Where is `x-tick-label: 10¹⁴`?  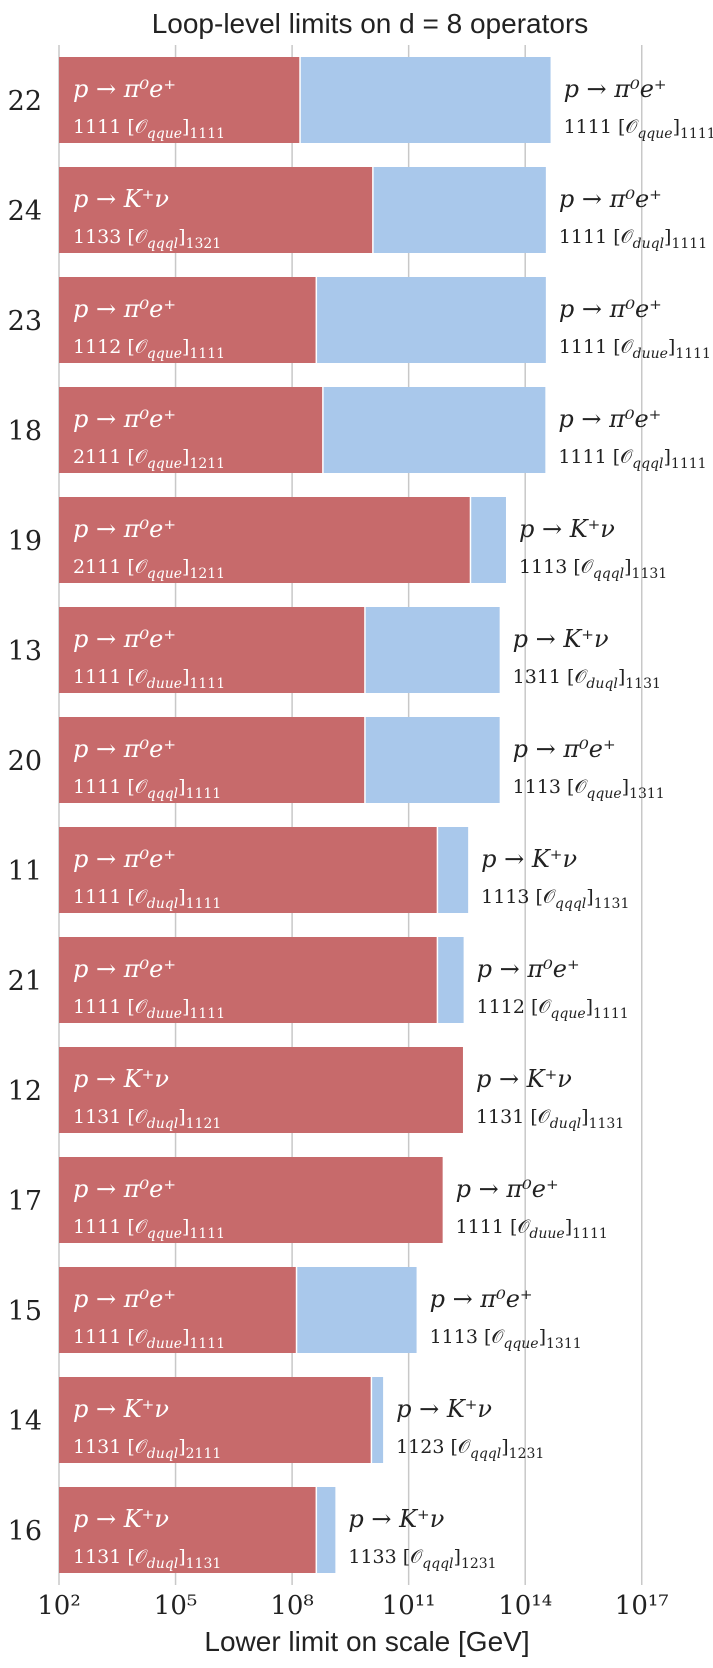
x-tick-label: 10¹⁴ is located at coordinates (525, 1606).